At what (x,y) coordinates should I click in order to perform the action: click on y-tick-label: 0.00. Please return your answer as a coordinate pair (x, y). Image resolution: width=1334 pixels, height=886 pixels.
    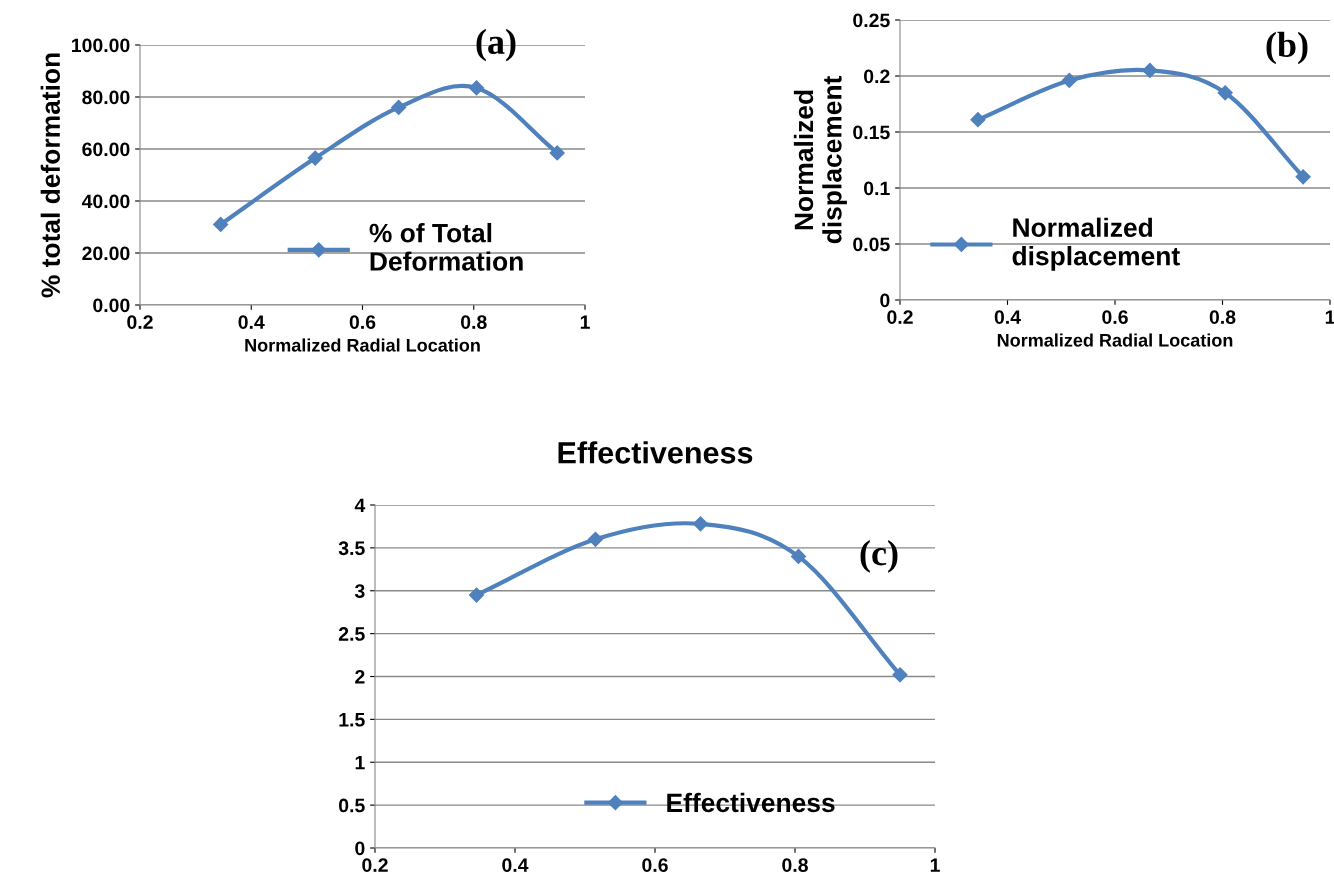
    Looking at the image, I should click on (111, 305).